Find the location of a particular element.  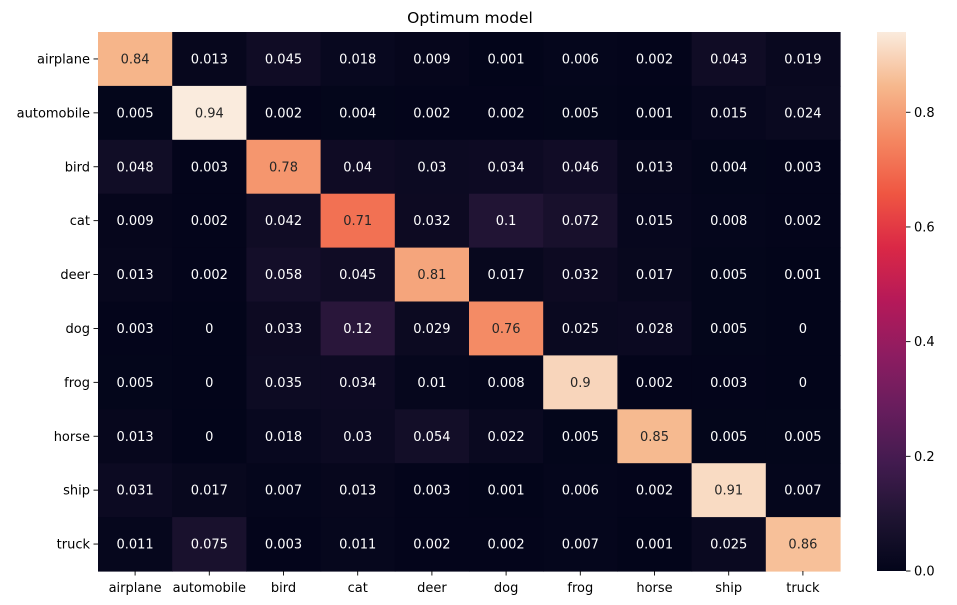

cell-value-label: 0.029 is located at coordinates (431, 329).